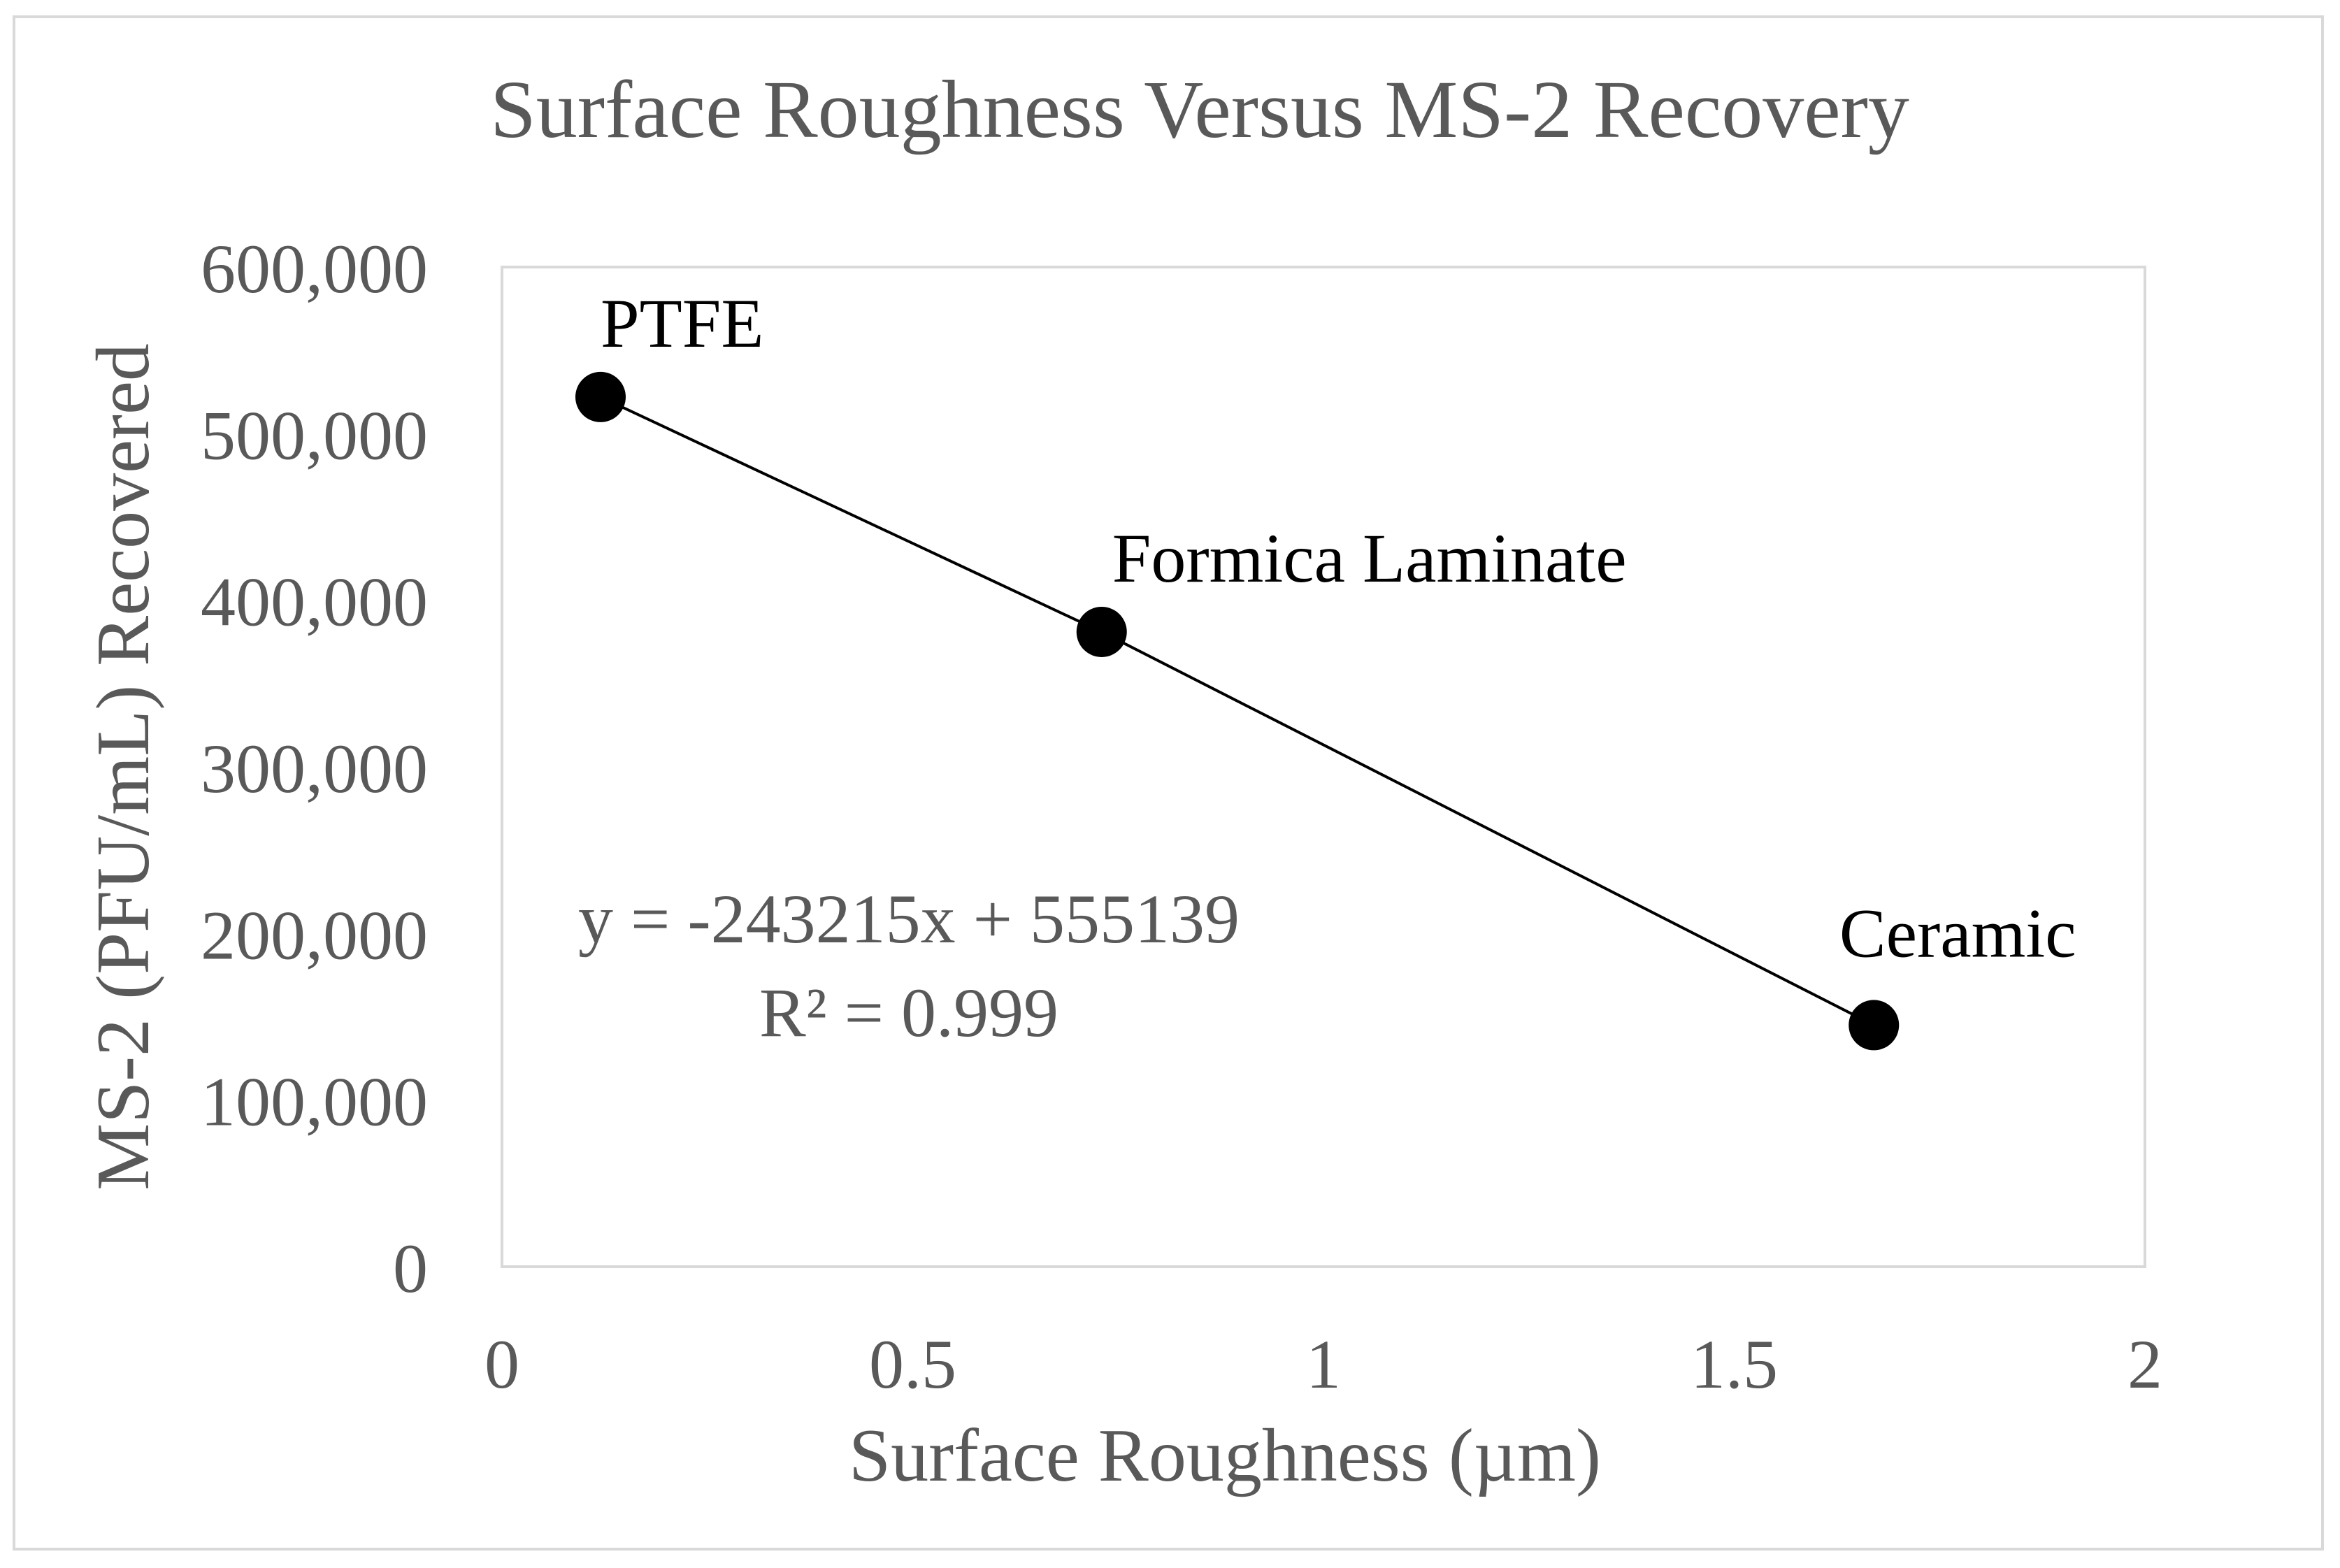 The width and height of the screenshot is (2340, 1568). Describe the element at coordinates (1225, 1455) in the screenshot. I see `x-axis-label: Surface Roughness (µm)` at that location.